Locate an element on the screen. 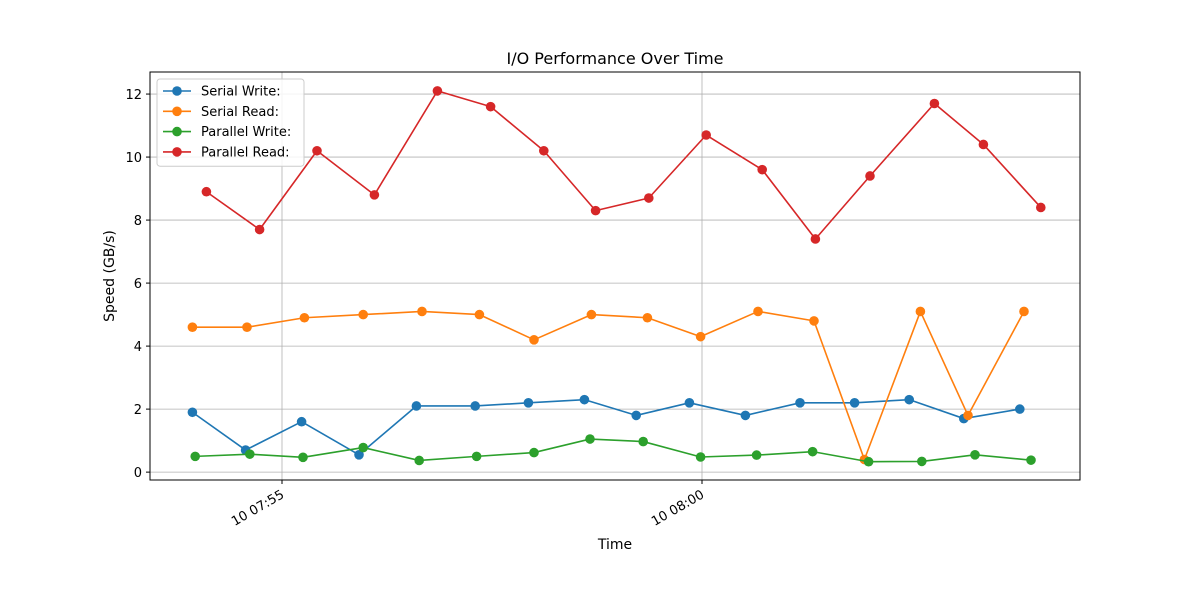 The image size is (1200, 600). y-tick-label: 2 is located at coordinates (138, 410).